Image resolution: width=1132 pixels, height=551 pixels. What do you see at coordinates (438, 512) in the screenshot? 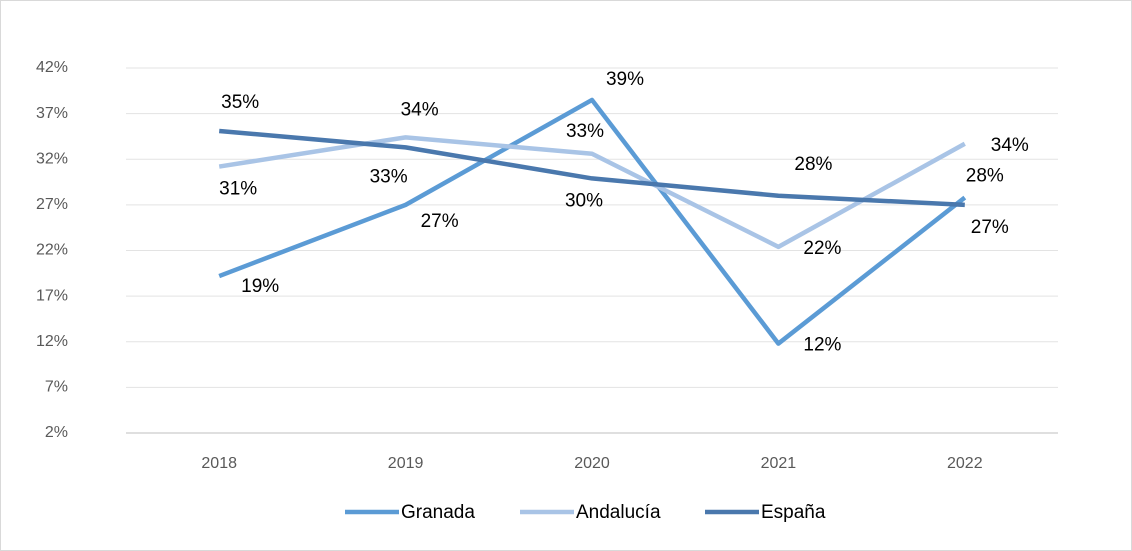
I see `legend-label: Granada` at bounding box center [438, 512].